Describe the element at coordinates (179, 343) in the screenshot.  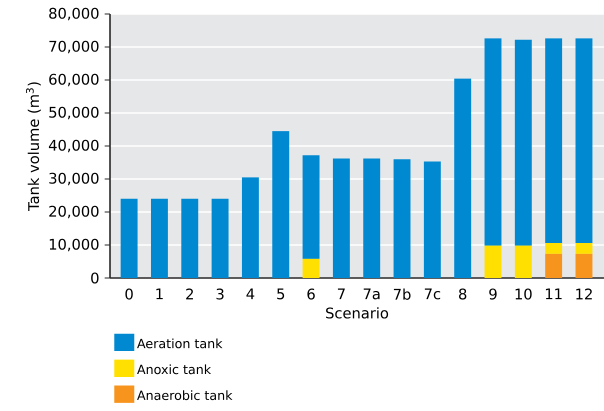
I see `legend-label: Aeration tank` at that location.